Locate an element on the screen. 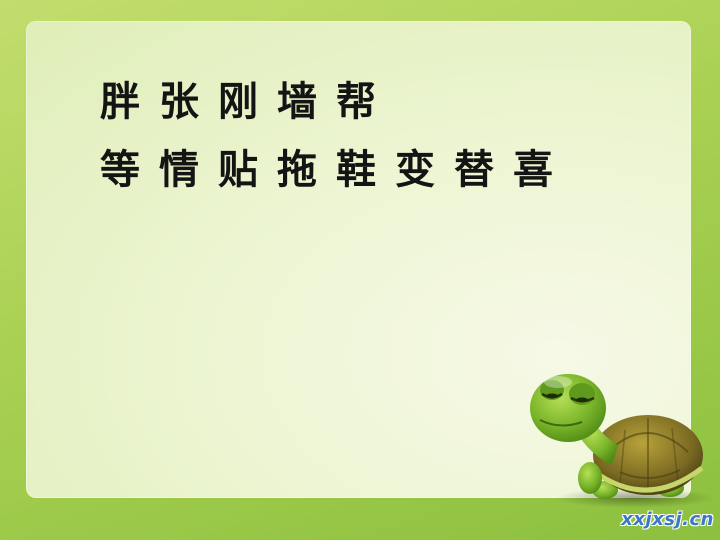 This screenshot has width=720, height=540. character: 拖 is located at coordinates (297, 170).